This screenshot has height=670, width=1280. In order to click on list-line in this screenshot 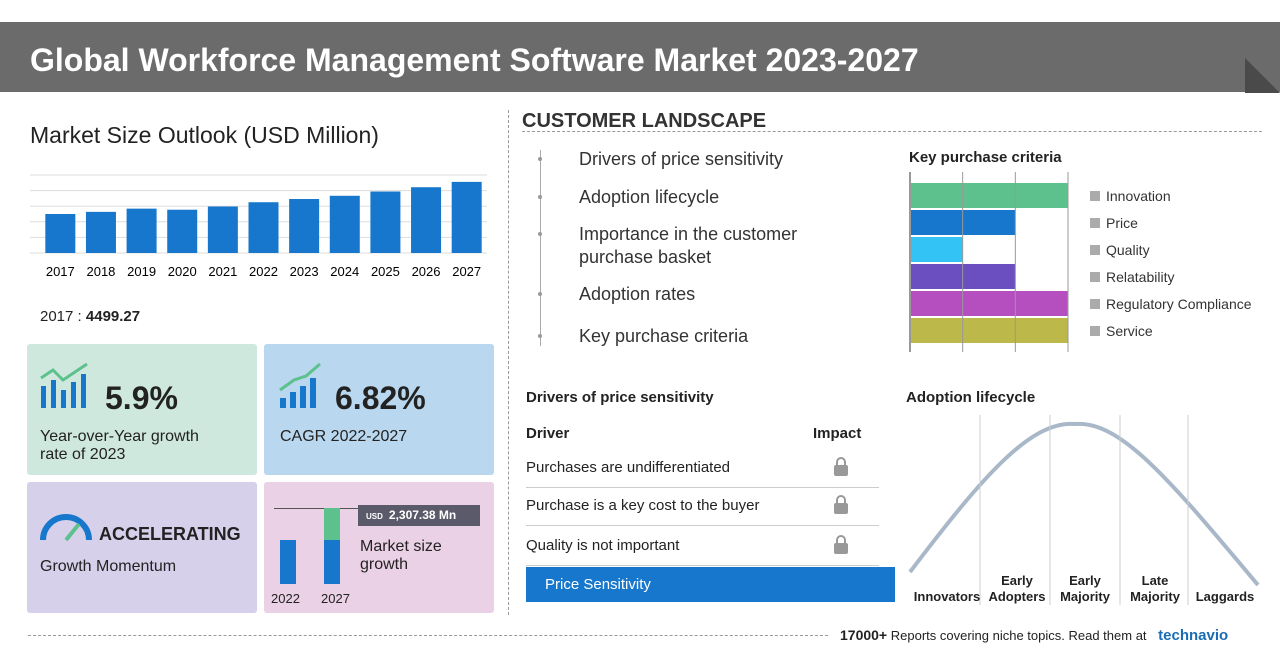, I will do `click(540, 248)`.